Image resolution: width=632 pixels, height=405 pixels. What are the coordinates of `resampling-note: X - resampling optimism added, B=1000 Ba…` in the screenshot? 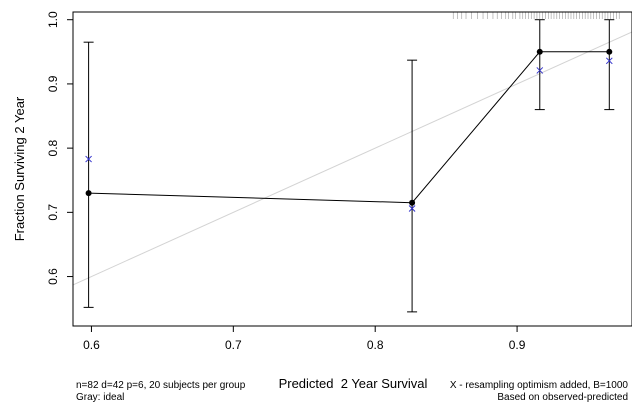 It's located at (539, 392).